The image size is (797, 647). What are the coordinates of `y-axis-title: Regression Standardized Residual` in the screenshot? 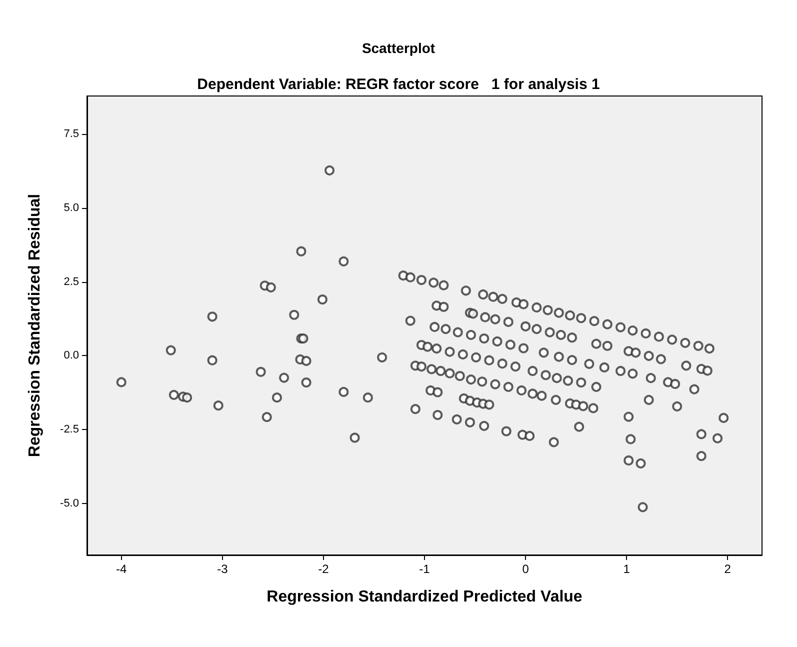 It's located at (35, 326).